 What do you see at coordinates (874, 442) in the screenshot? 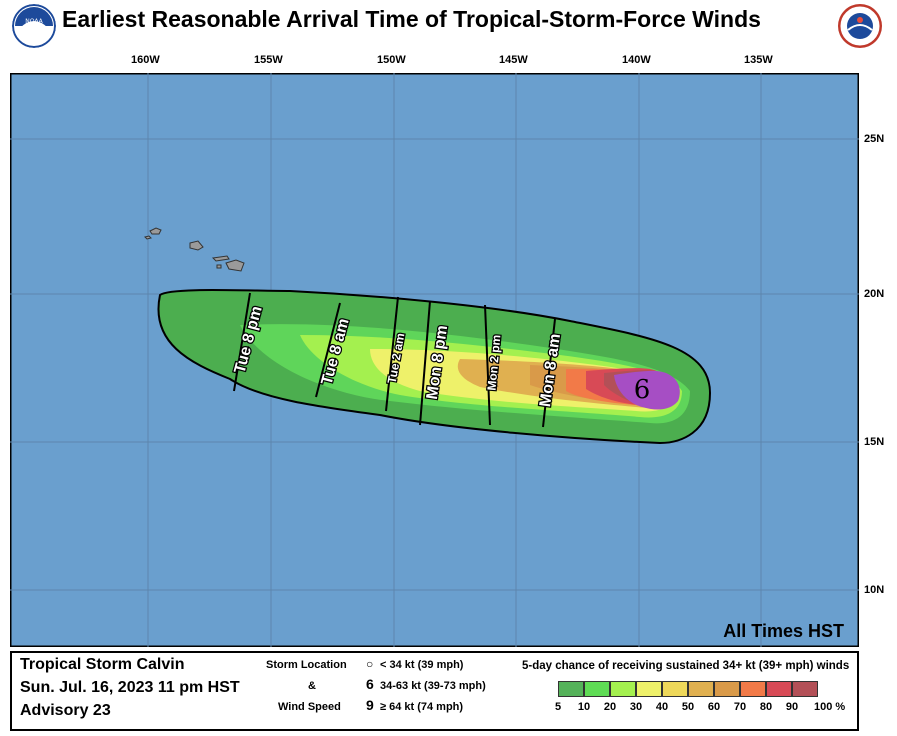
I see `lat-15n: 15N` at bounding box center [874, 442].